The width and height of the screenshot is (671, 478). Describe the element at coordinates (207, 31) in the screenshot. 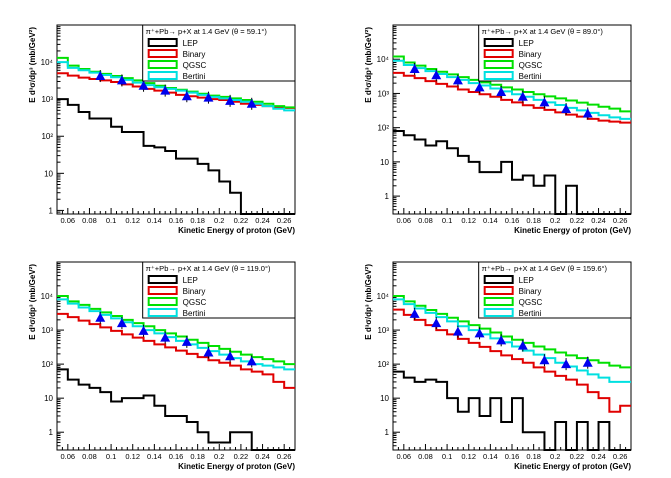

I see `chart-title: π⁺+Pb→ p+X at 1.4 GeV (θ = 59.1°)` at that location.